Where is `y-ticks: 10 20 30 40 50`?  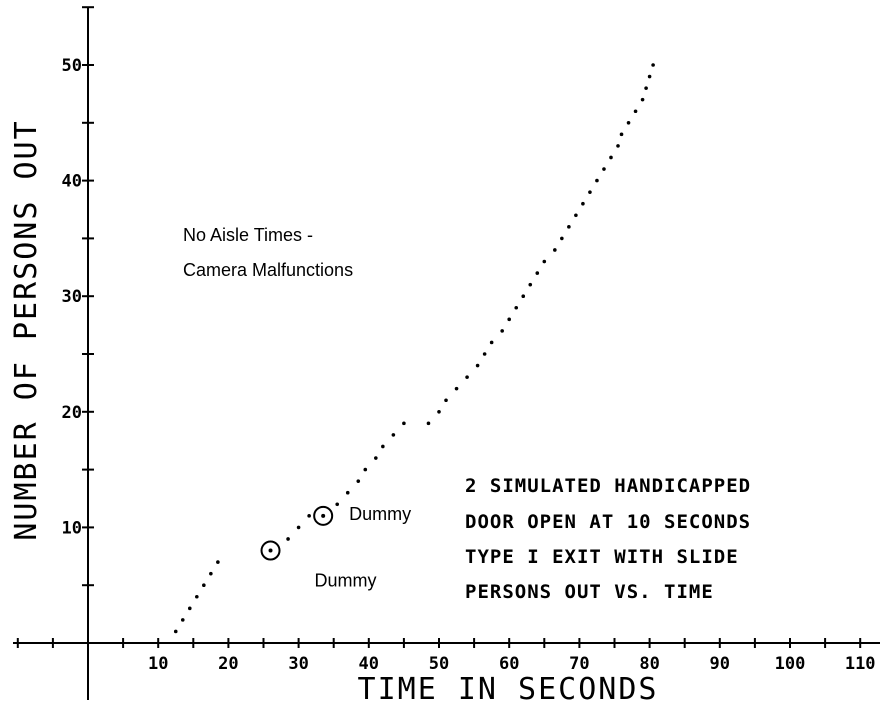
y-ticks: 10 20 30 40 50 is located at coordinates (78, 296).